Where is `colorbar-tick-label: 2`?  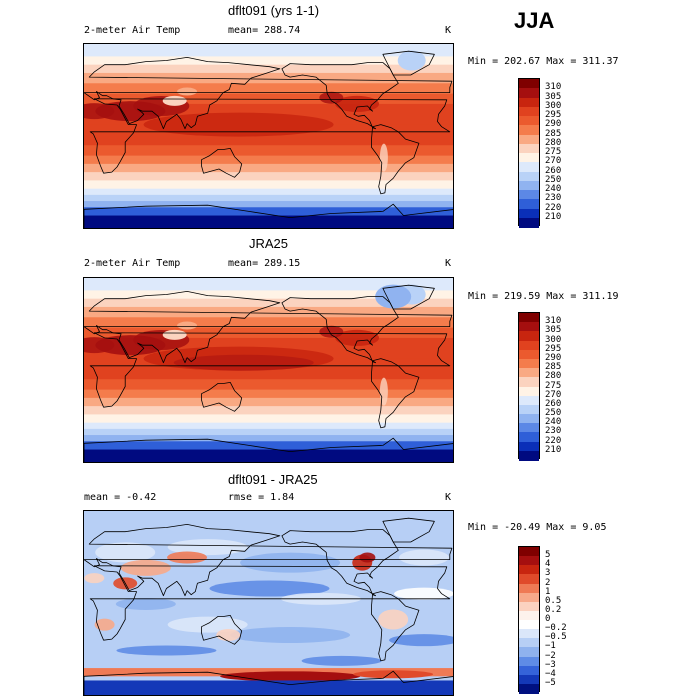
colorbar-tick-label: 2 is located at coordinates (548, 582).